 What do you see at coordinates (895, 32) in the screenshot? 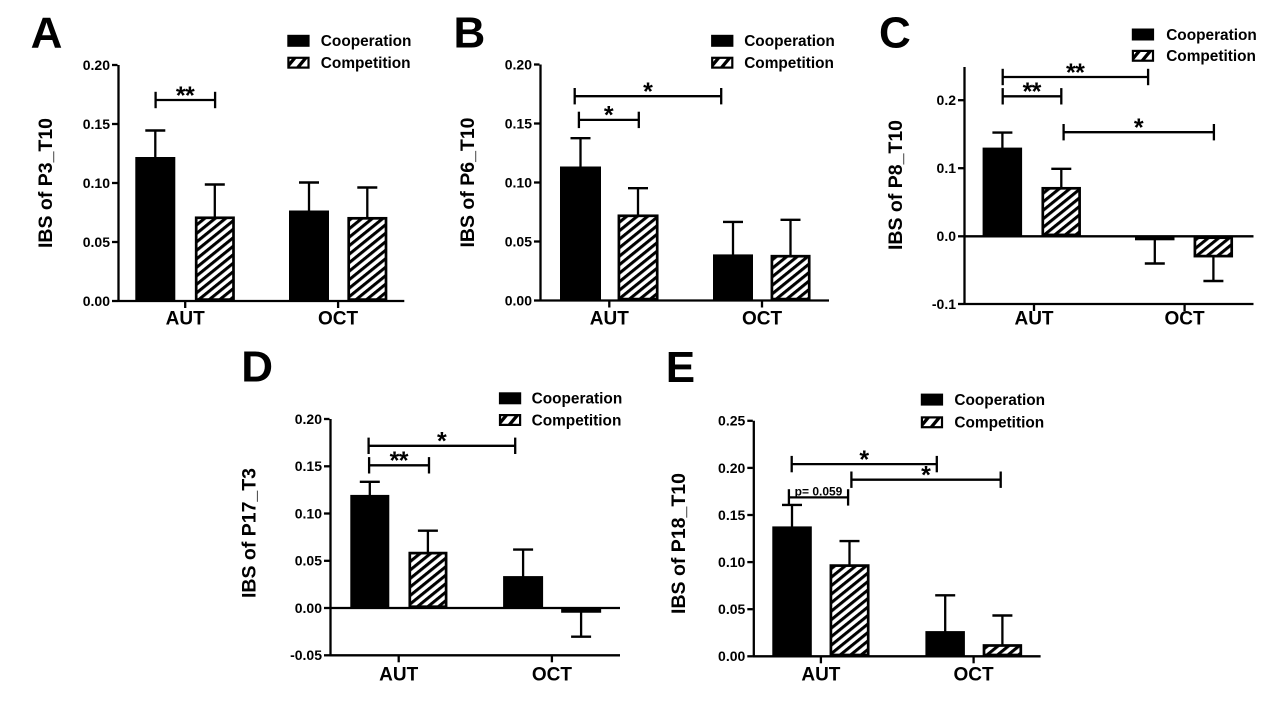
I see `svg-text: C` at bounding box center [895, 32].